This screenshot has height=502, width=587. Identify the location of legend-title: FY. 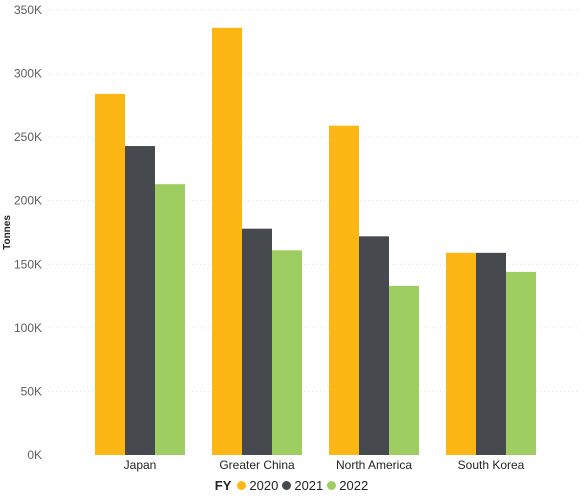
(223, 485).